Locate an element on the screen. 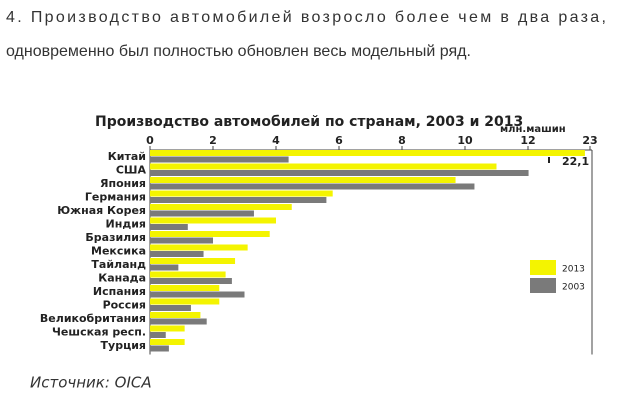  x-tick-label: 12 is located at coordinates (527, 140).